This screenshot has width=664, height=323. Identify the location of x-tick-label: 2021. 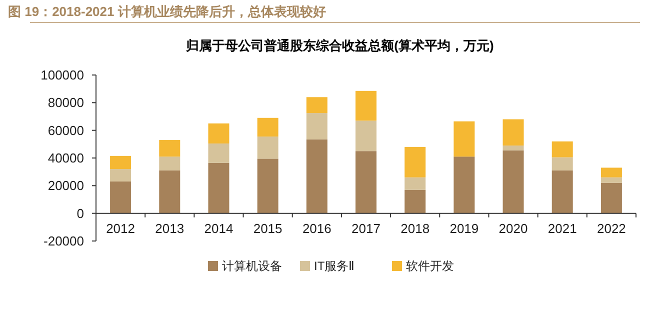
(562, 228).